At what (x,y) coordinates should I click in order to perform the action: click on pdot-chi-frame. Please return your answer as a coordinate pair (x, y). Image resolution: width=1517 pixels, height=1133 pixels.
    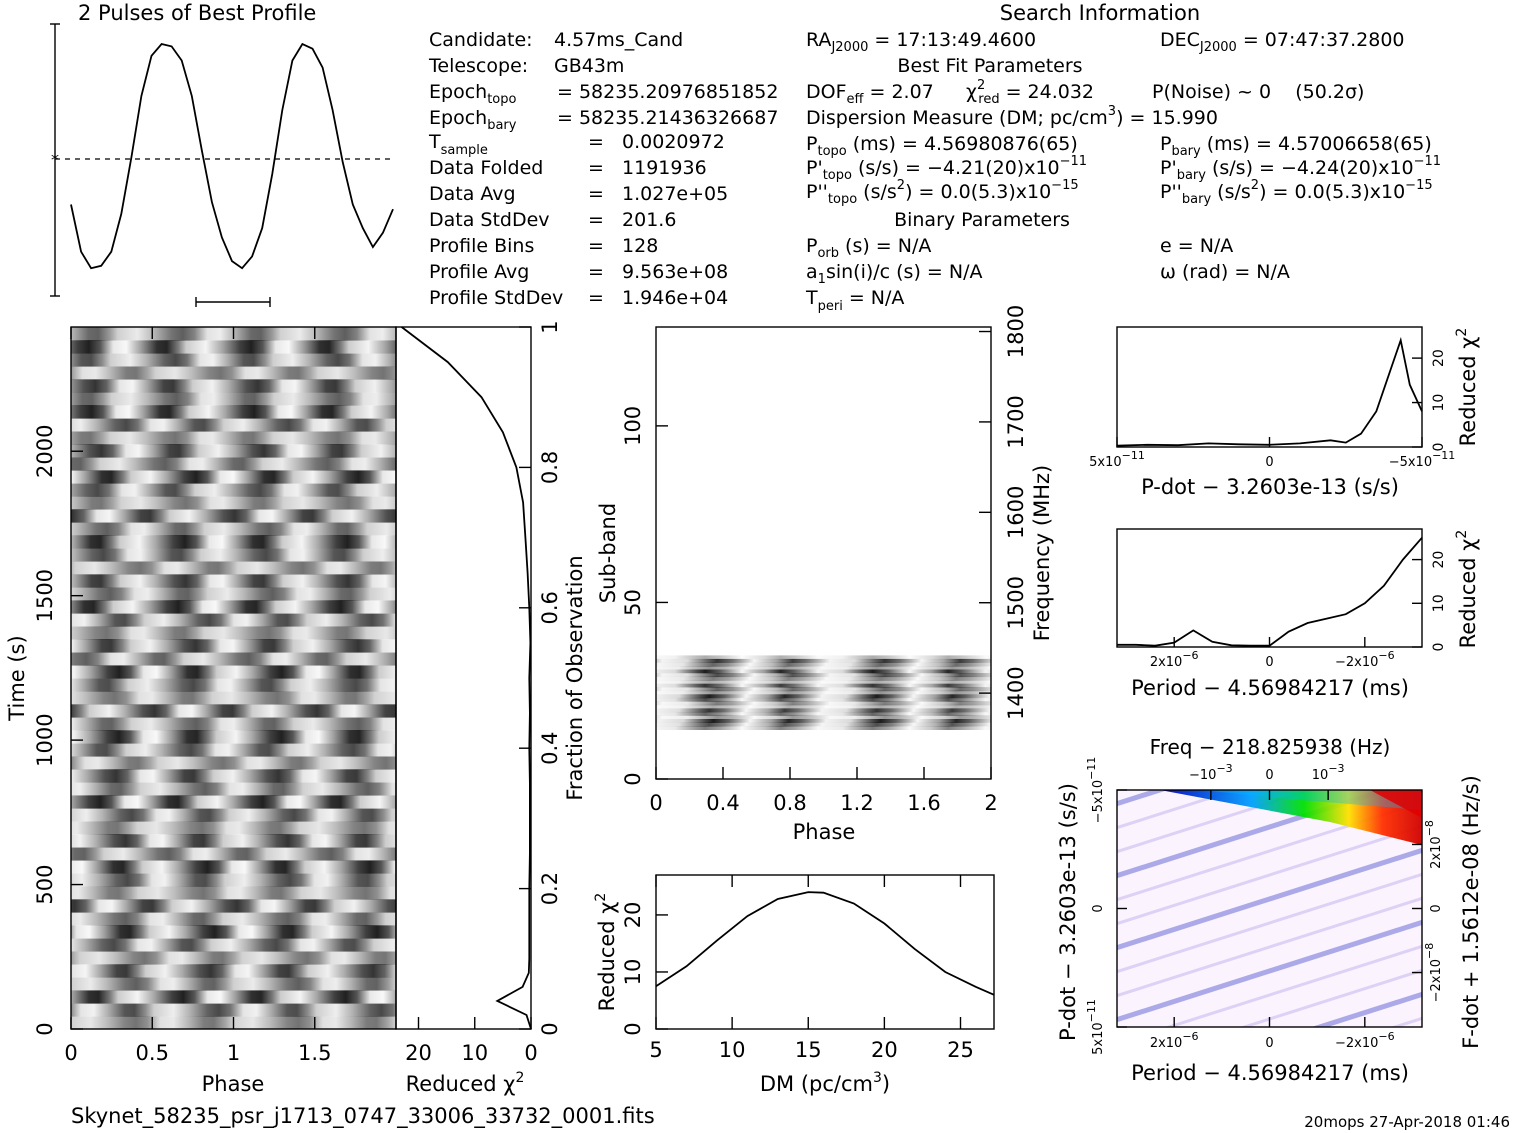
    Looking at the image, I should click on (1269, 387).